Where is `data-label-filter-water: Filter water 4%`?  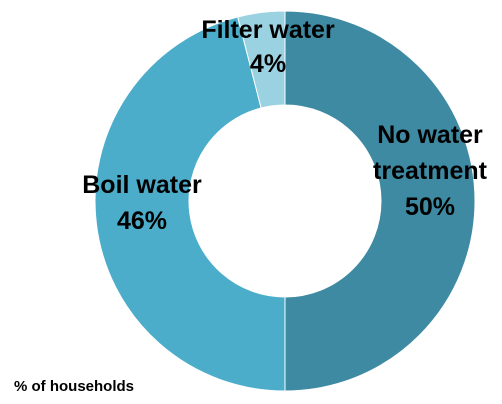
data-label-filter-water: Filter water 4% is located at coordinates (268, 47).